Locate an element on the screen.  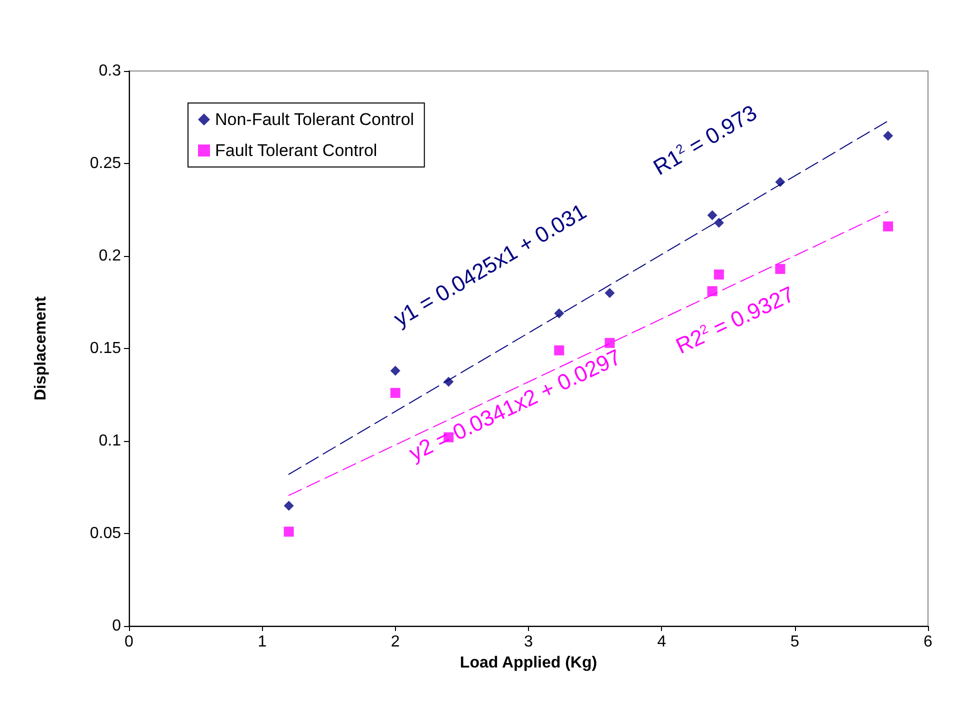
y-axis-title: Displacement is located at coordinates (41, 348).